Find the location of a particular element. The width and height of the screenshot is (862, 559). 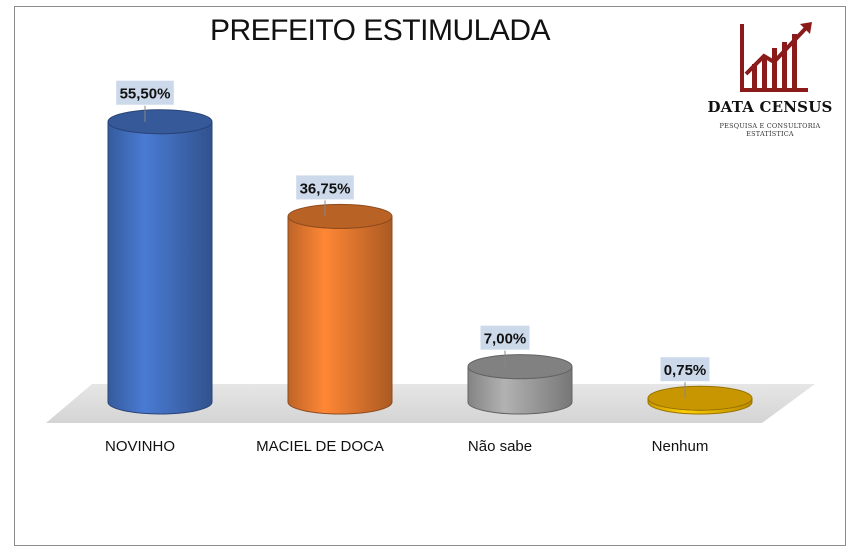

data-census-logo-icon is located at coordinates (776, 57).